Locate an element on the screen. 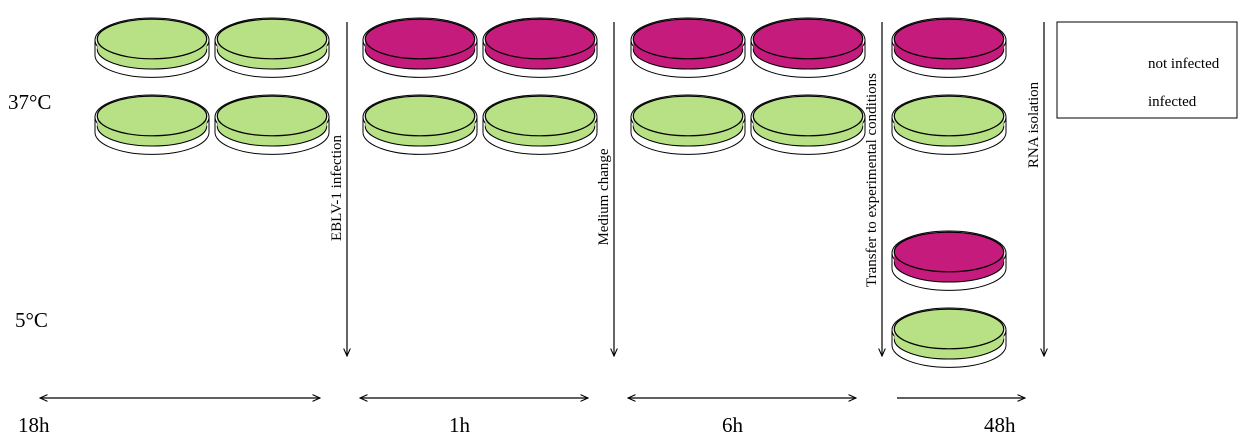 Image resolution: width=1247 pixels, height=435 pixels. step-label: RNA isolation is located at coordinates (1034, 124).